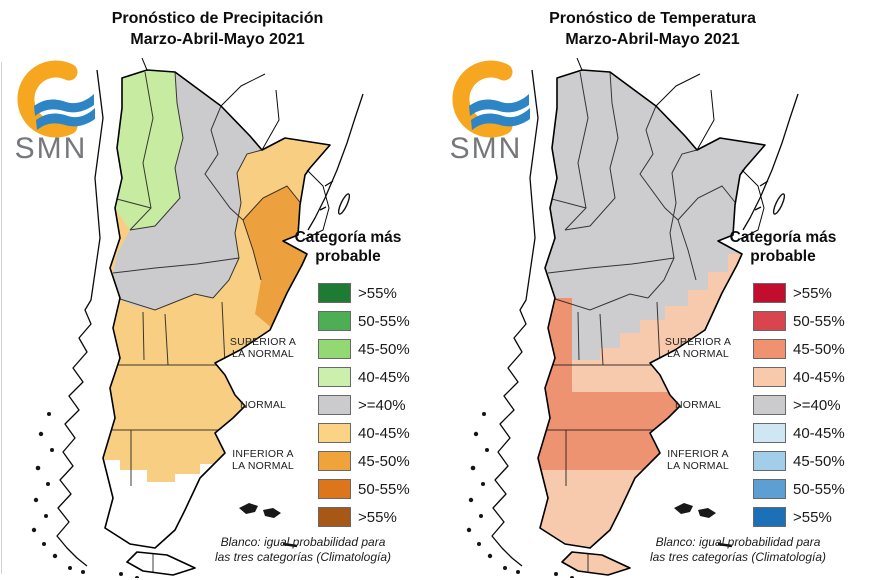 Image resolution: width=870 pixels, height=580 pixels. Describe the element at coordinates (187, 191) in the screenshot. I see `map-zone-normal` at that location.